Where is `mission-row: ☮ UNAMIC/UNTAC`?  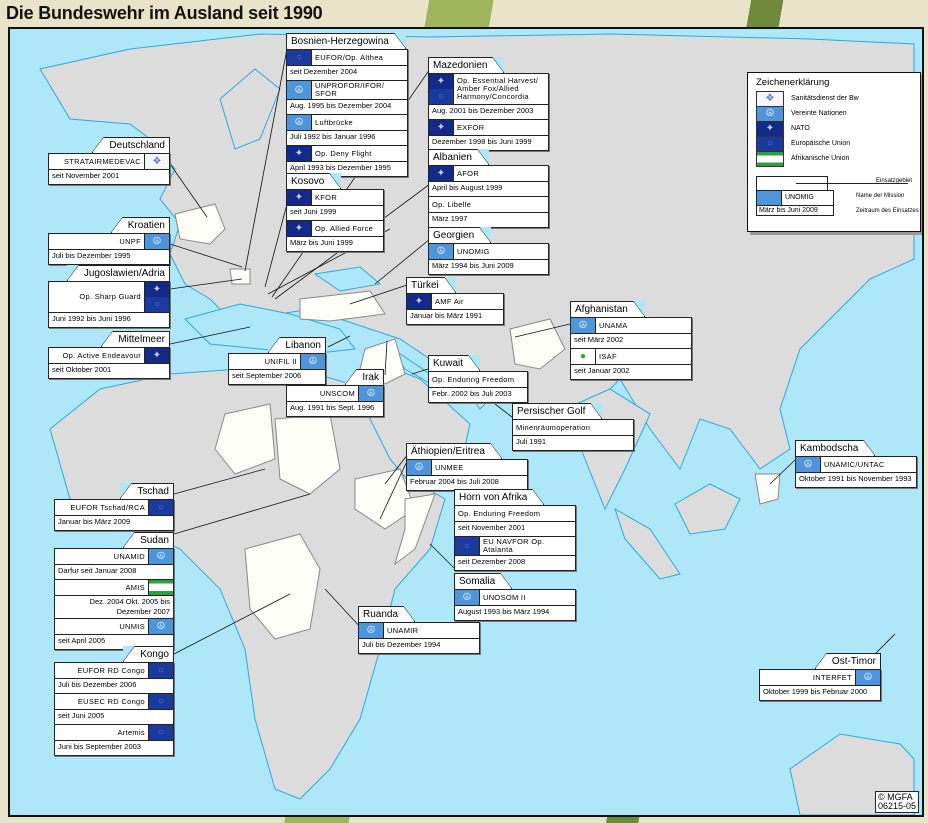
mission-row: ☮ UNAMIC/UNTAC is located at coordinates (856, 465).